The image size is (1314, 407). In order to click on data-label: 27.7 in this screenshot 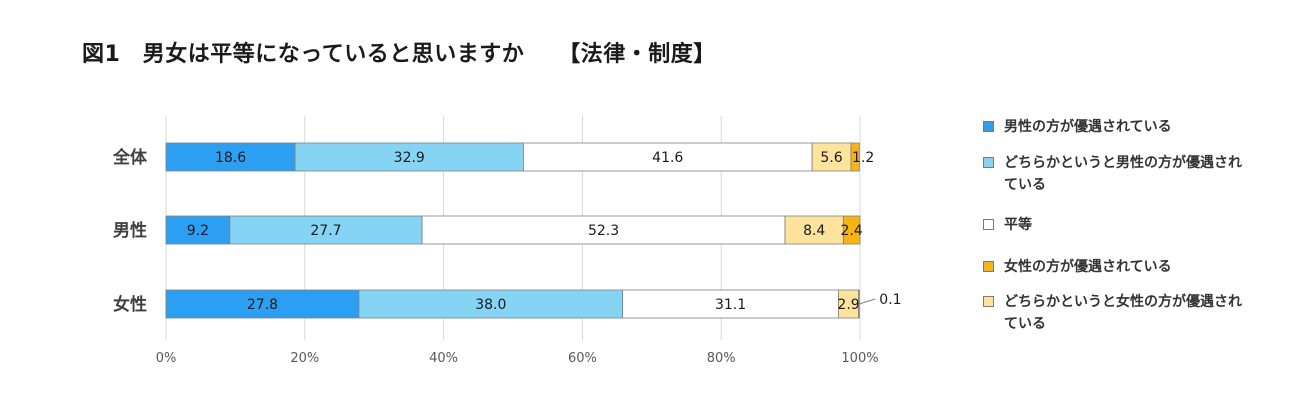, I will do `click(325, 231)`.